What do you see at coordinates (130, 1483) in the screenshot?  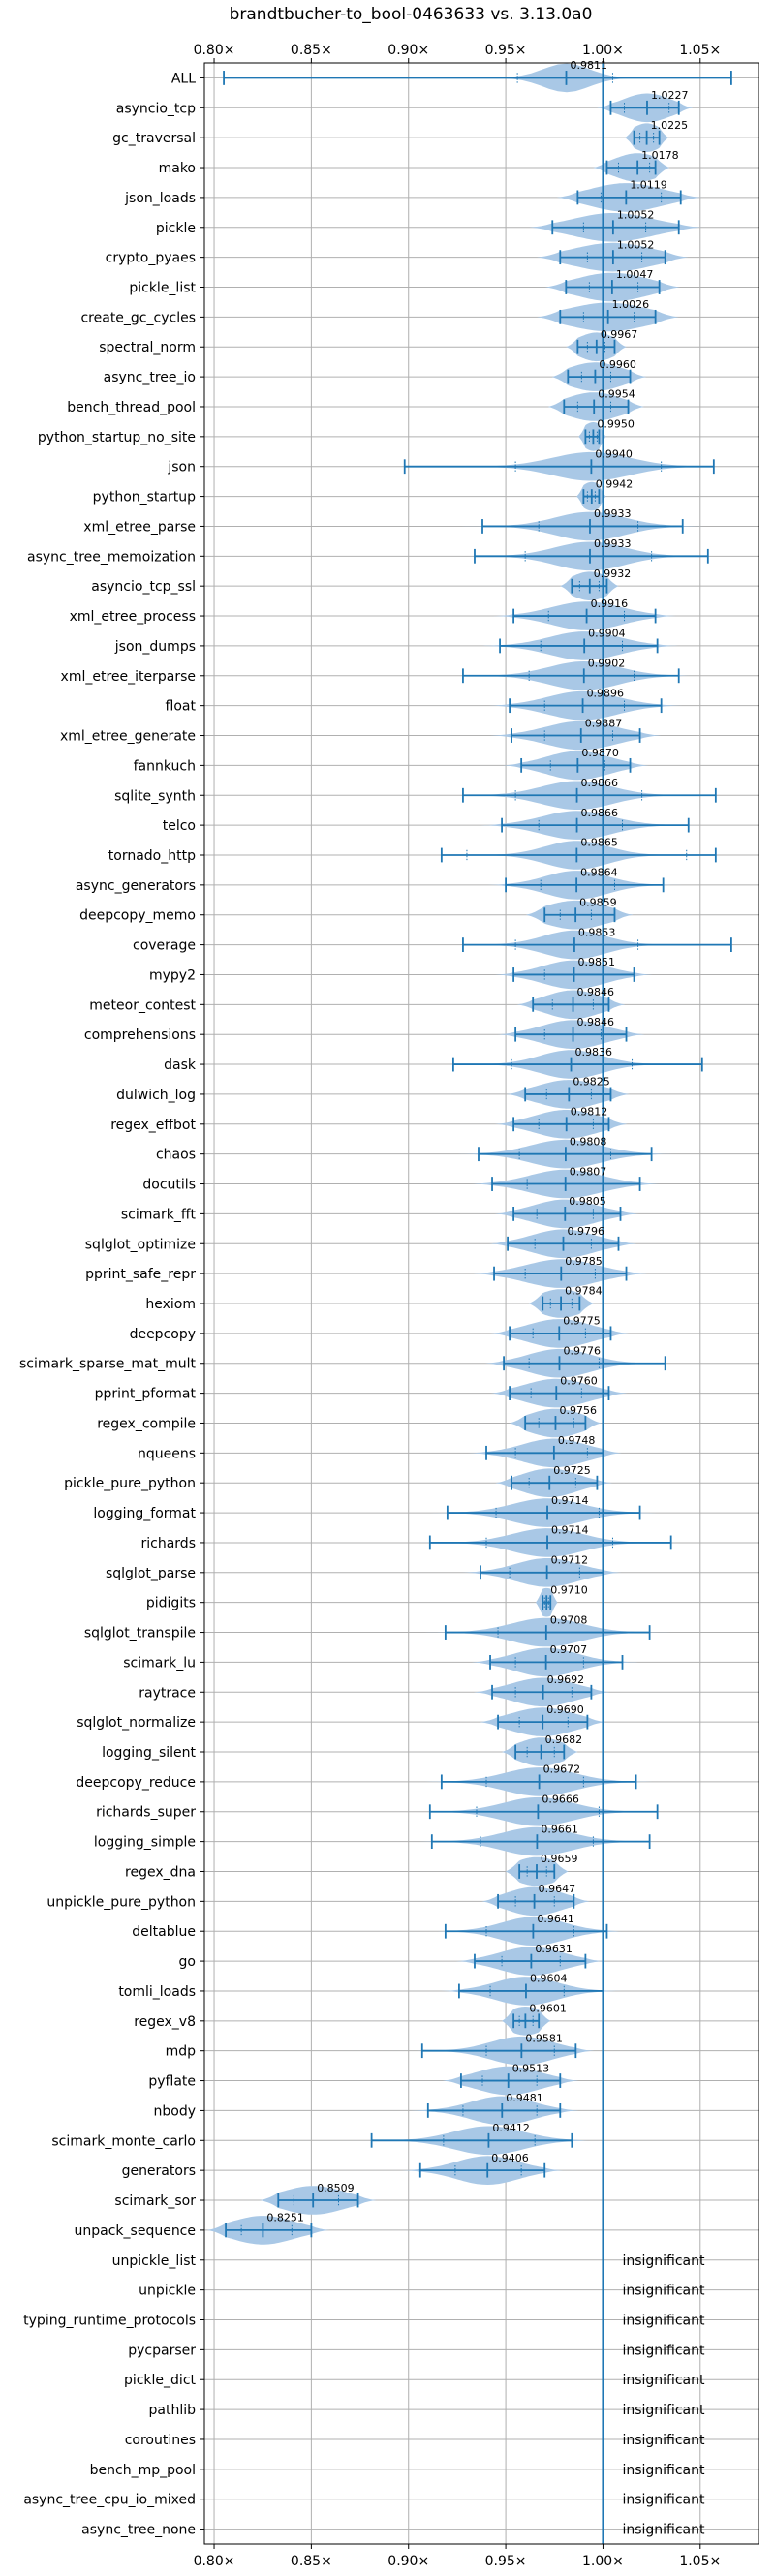 I see `category-label: pickle_pure_python` at bounding box center [130, 1483].